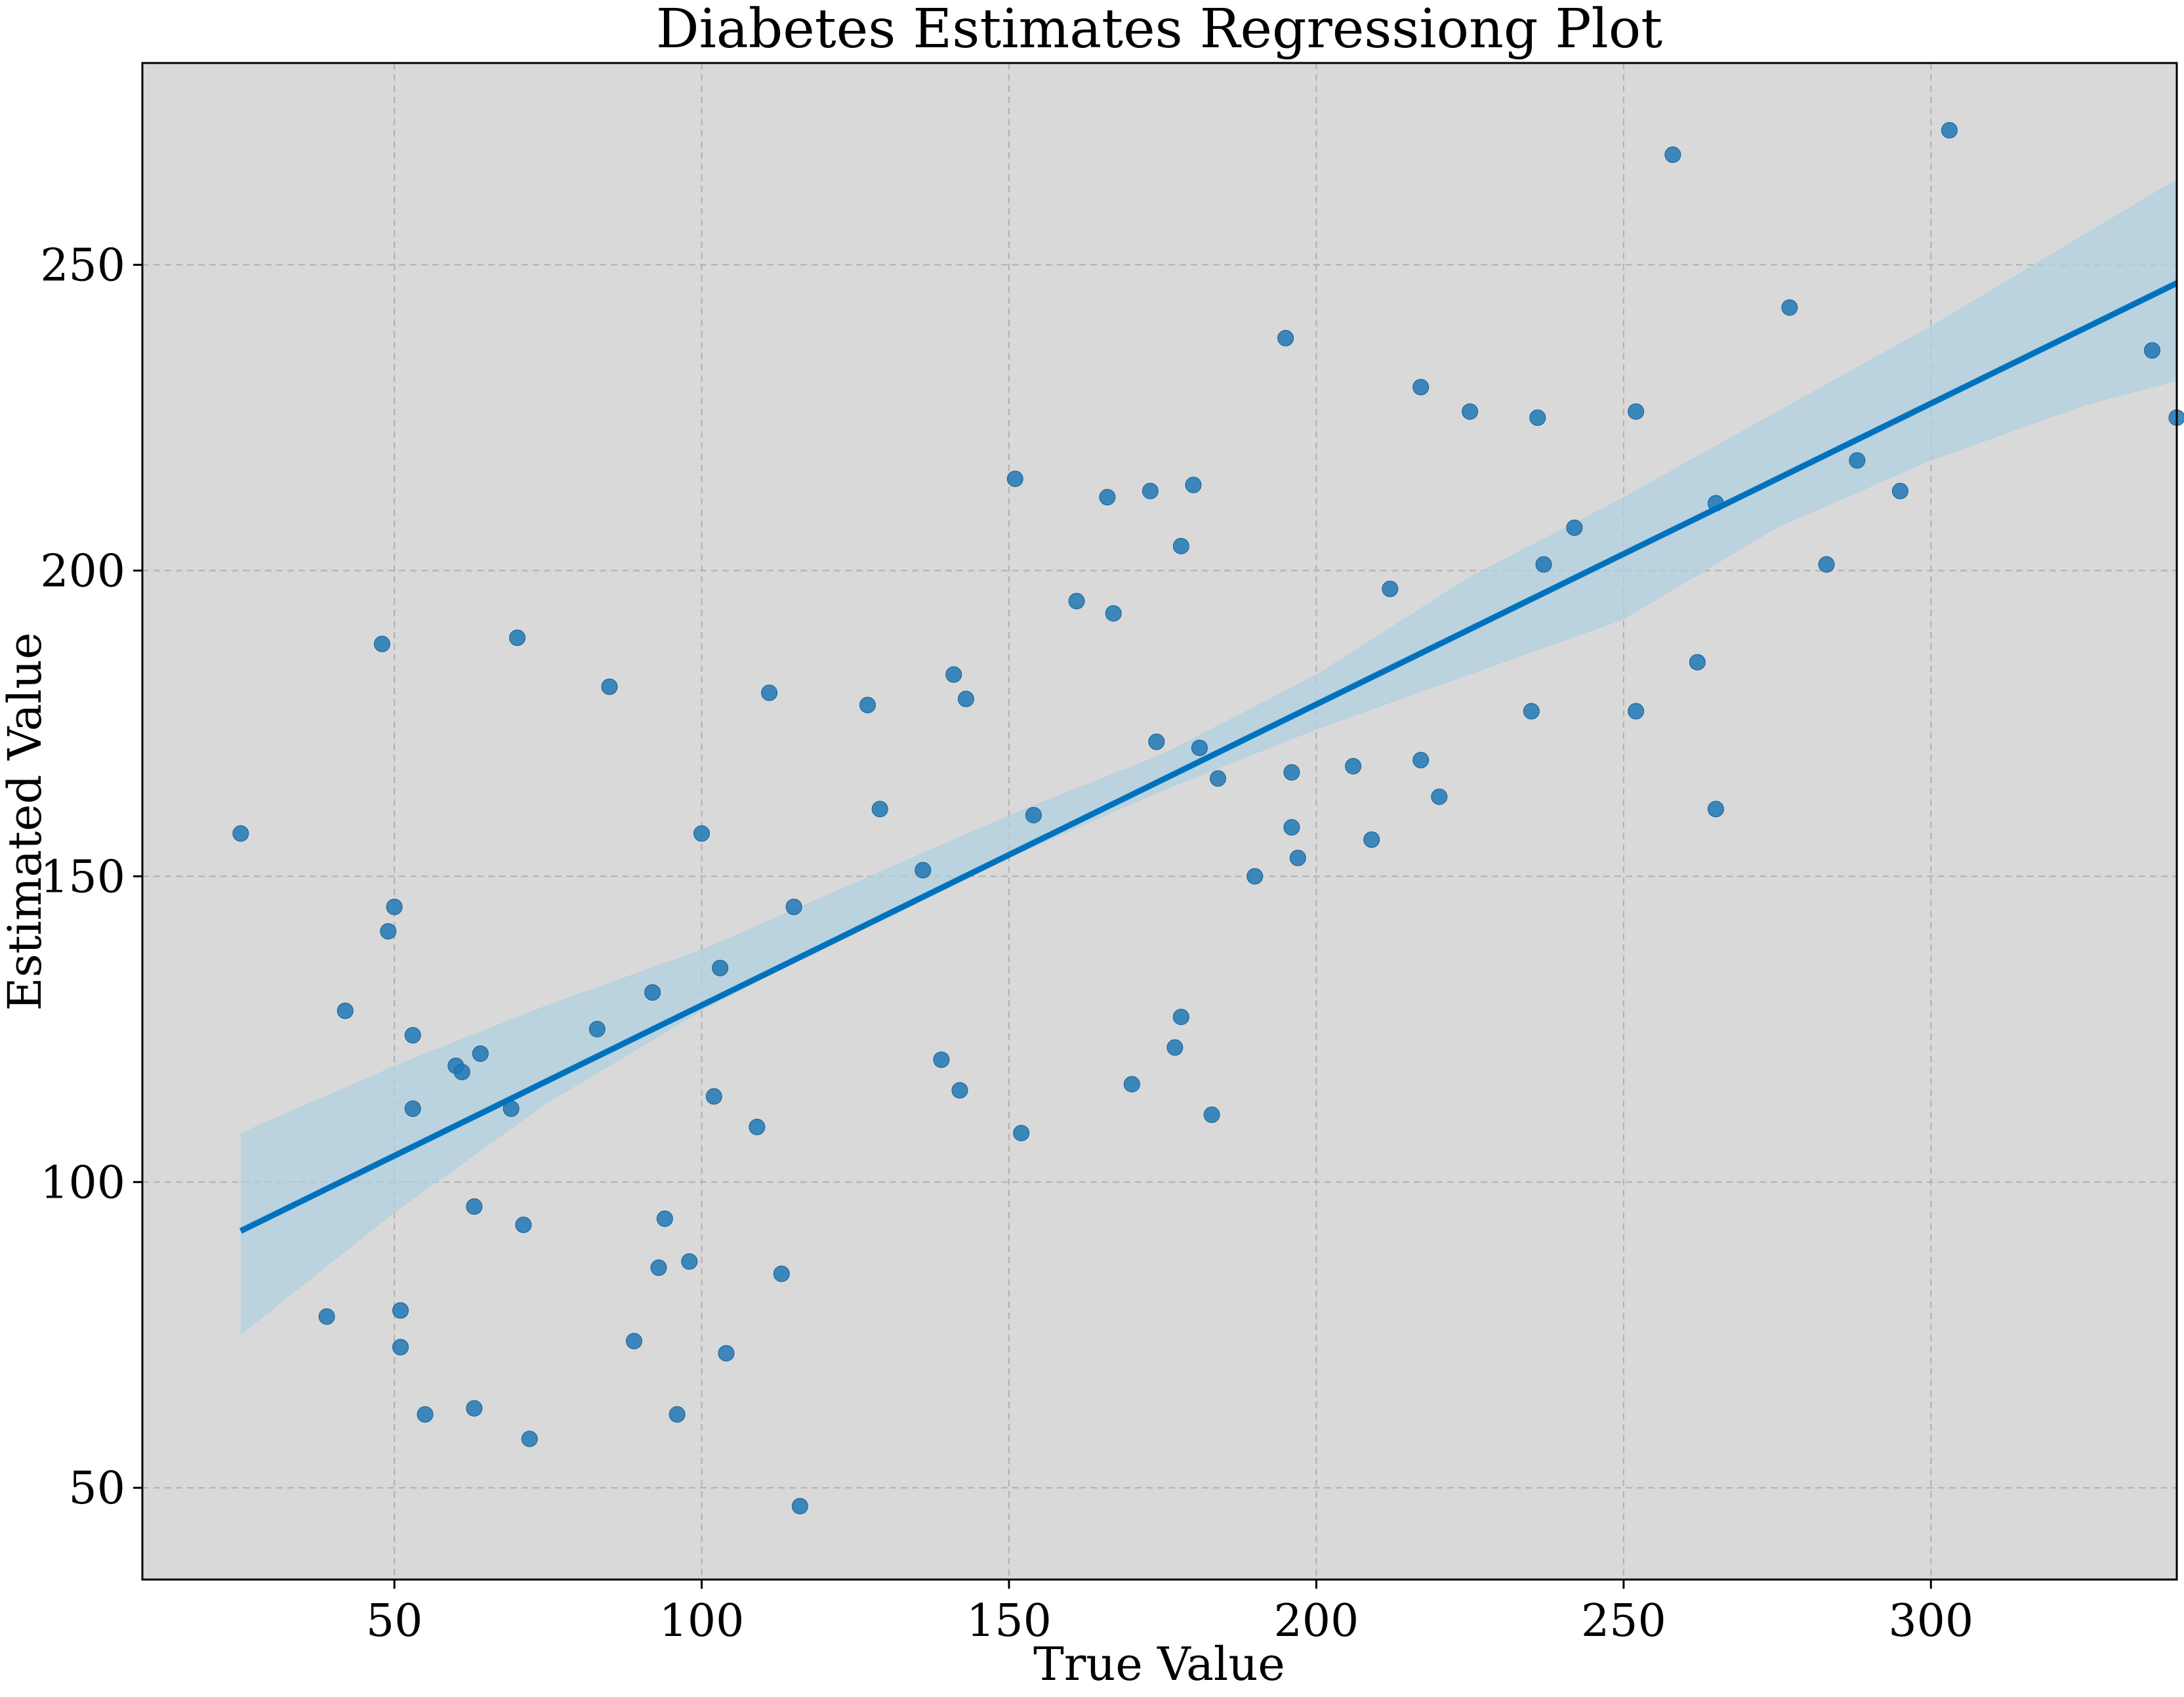 The image size is (2184, 1697). What do you see at coordinates (1159, 1664) in the screenshot?
I see `x-axis-label: True Value` at bounding box center [1159, 1664].